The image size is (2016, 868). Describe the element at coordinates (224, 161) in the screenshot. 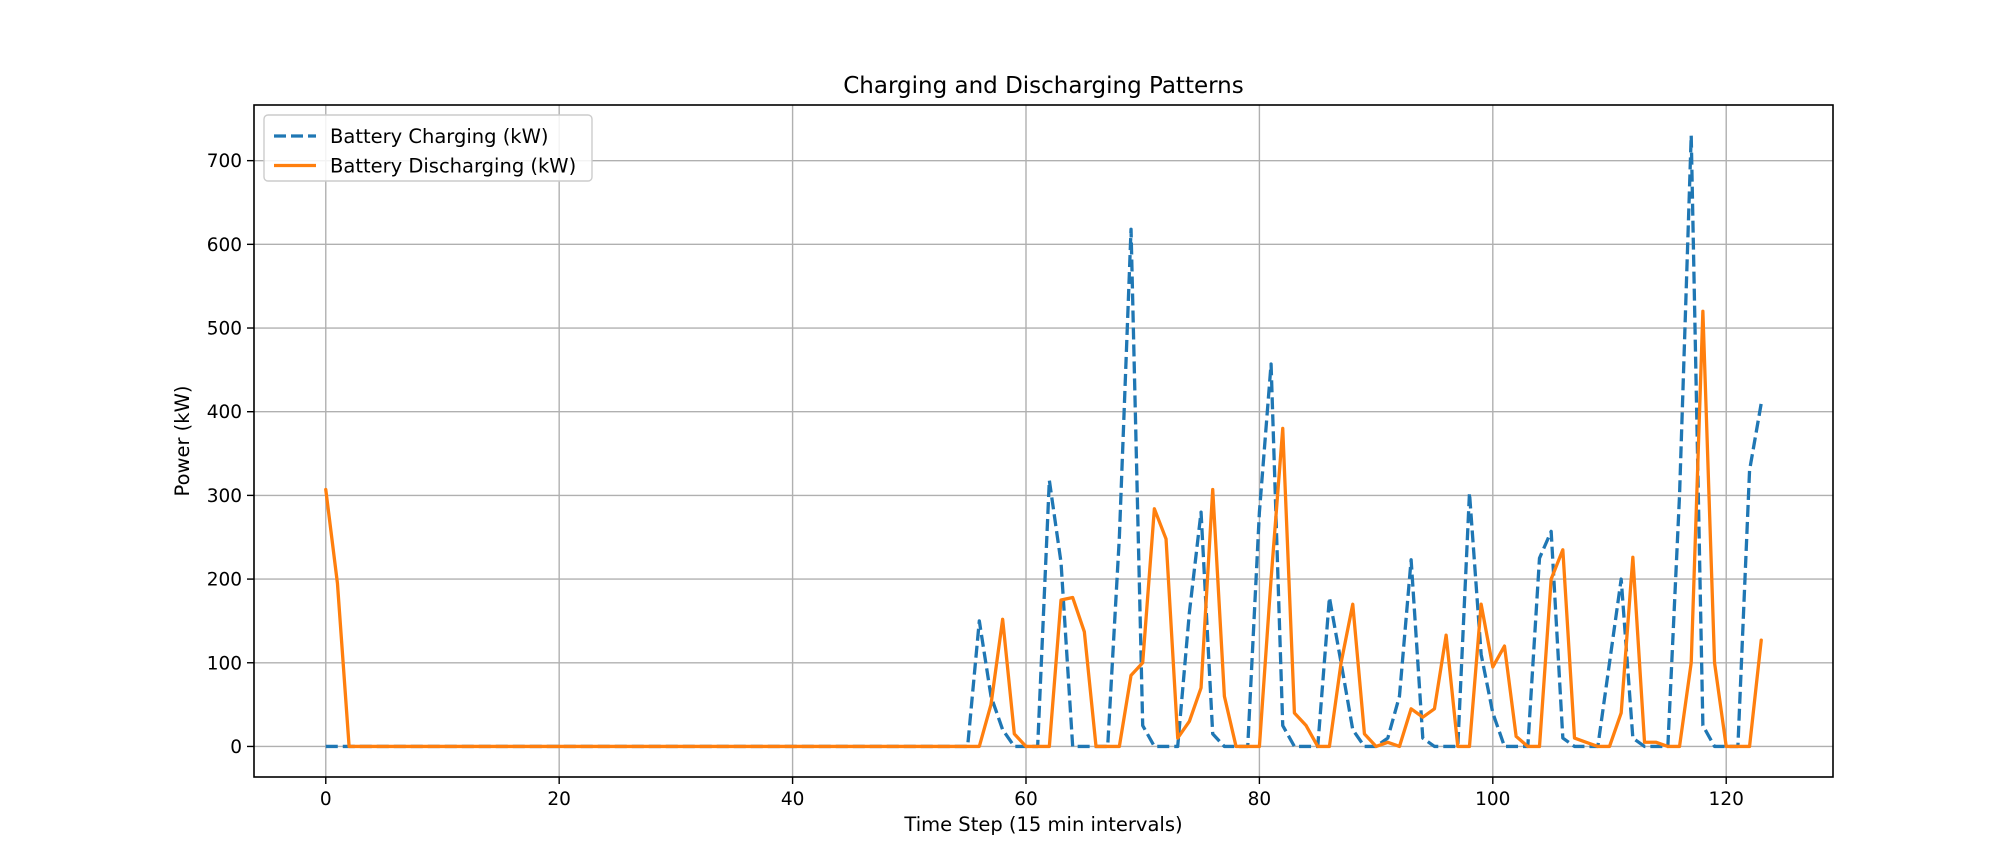

I see `y-tick-label: 700` at that location.